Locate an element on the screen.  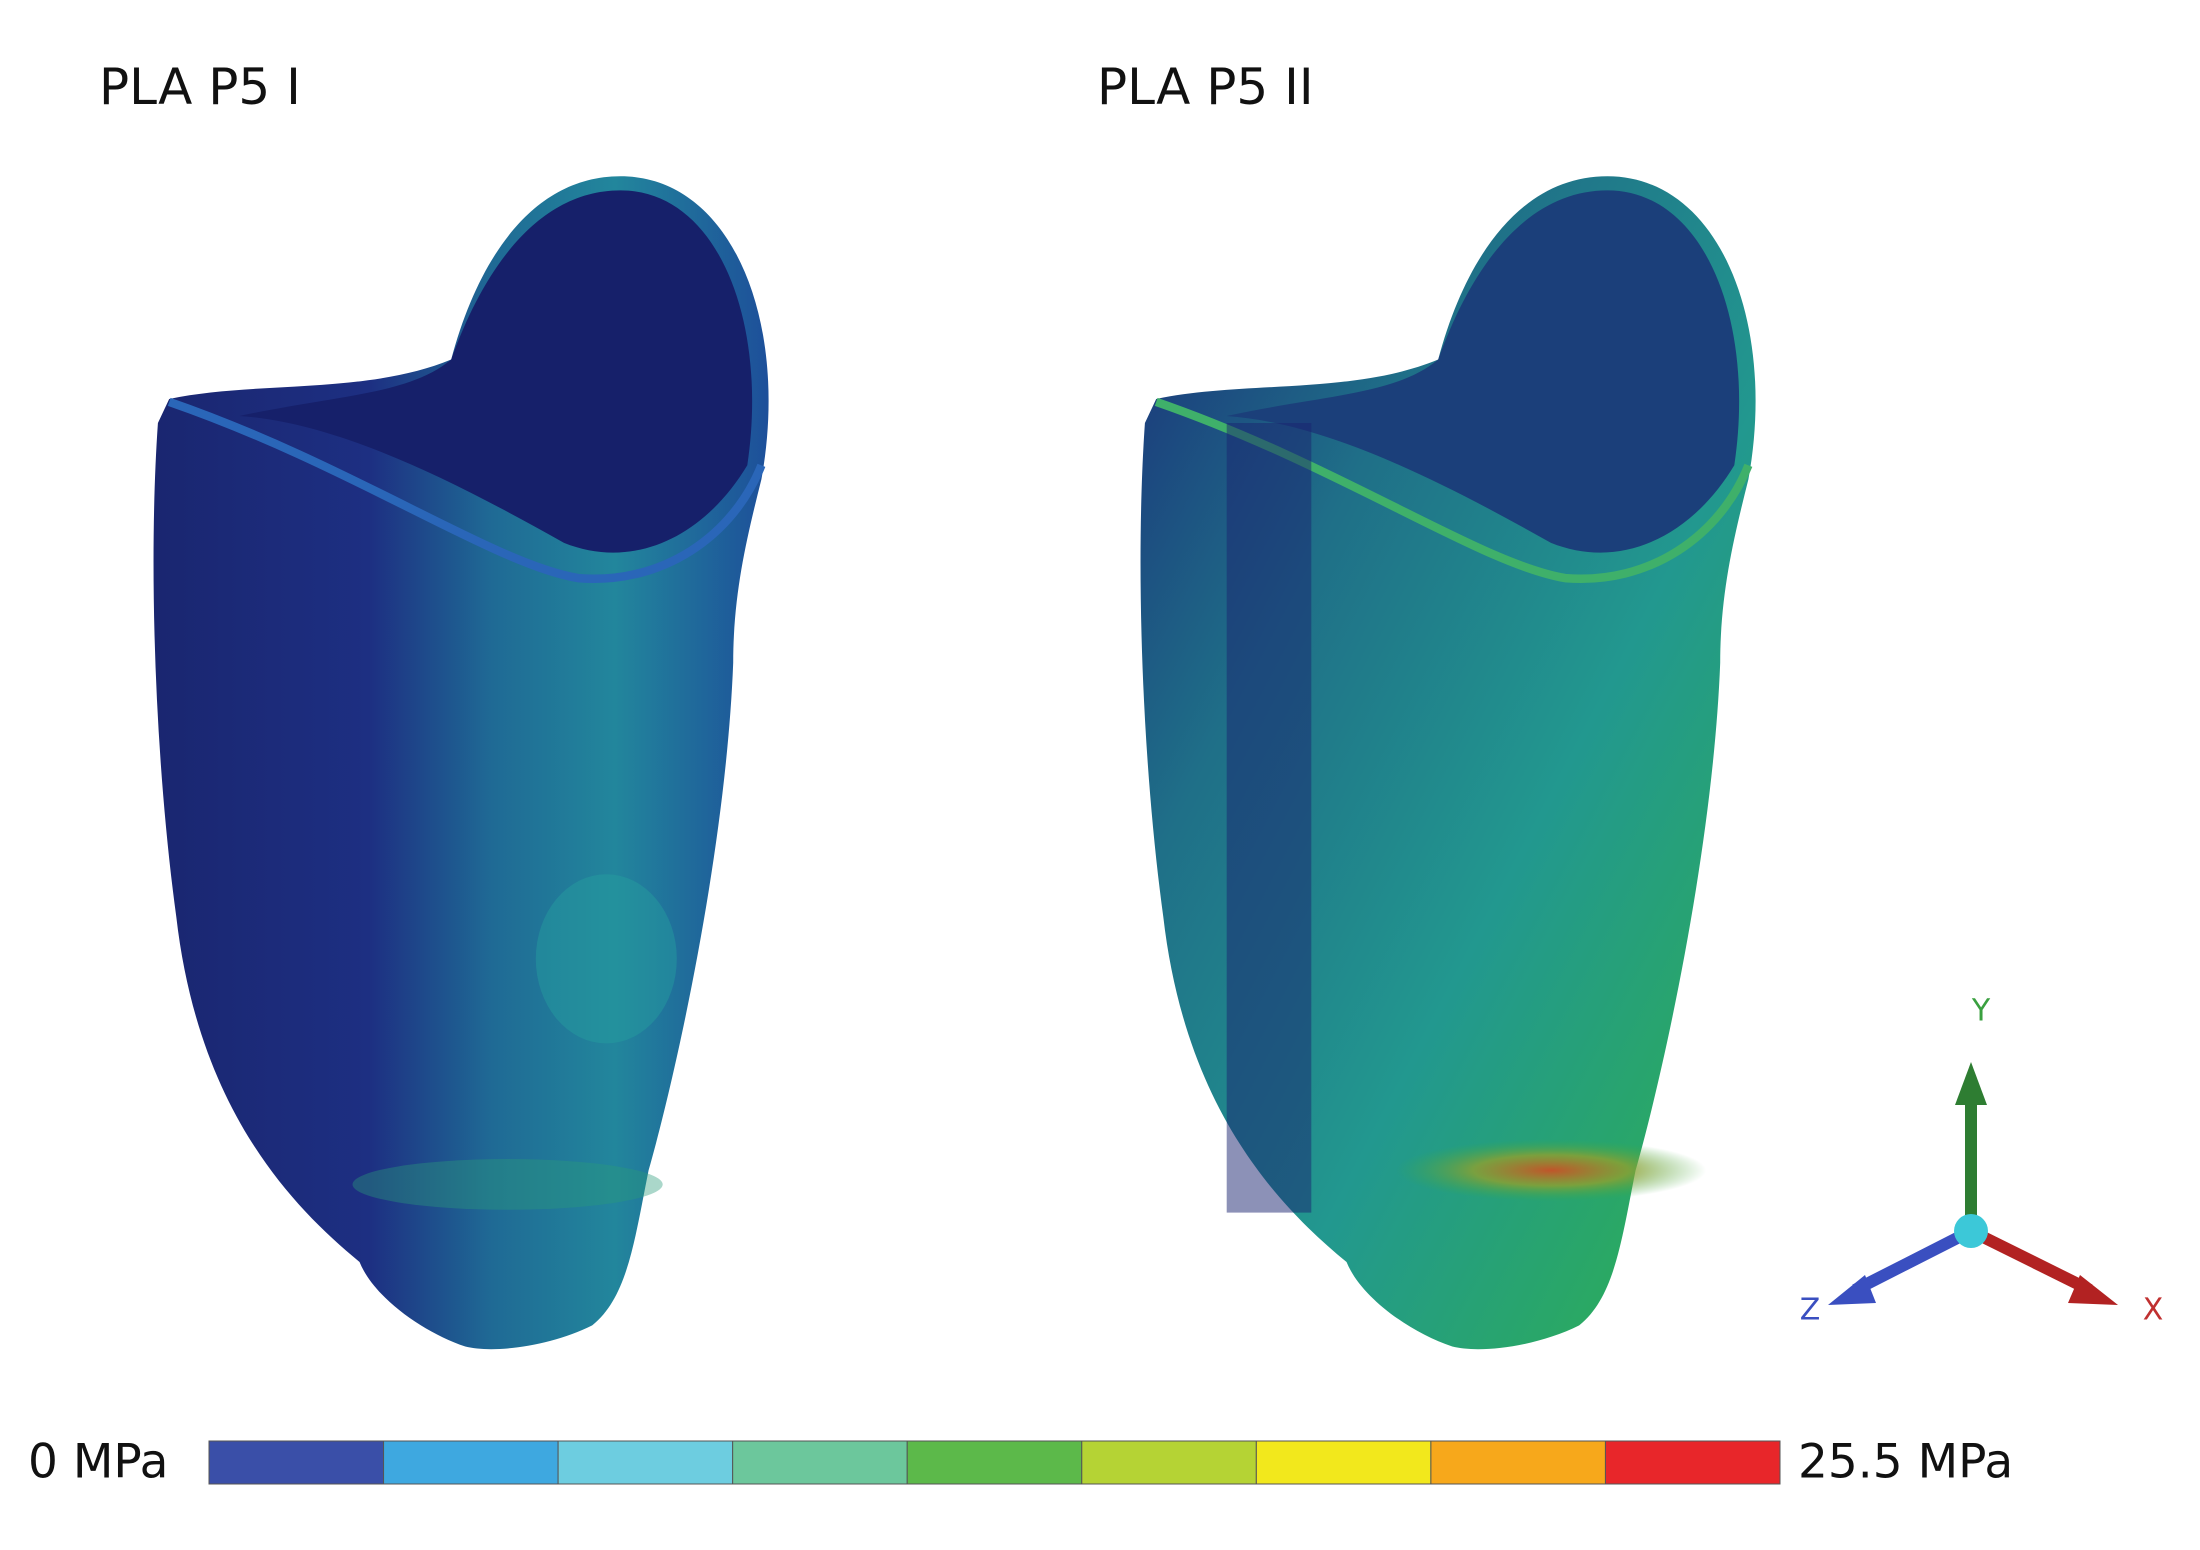
scale-min-label: 0 MPa is located at coordinates (98, 1462).